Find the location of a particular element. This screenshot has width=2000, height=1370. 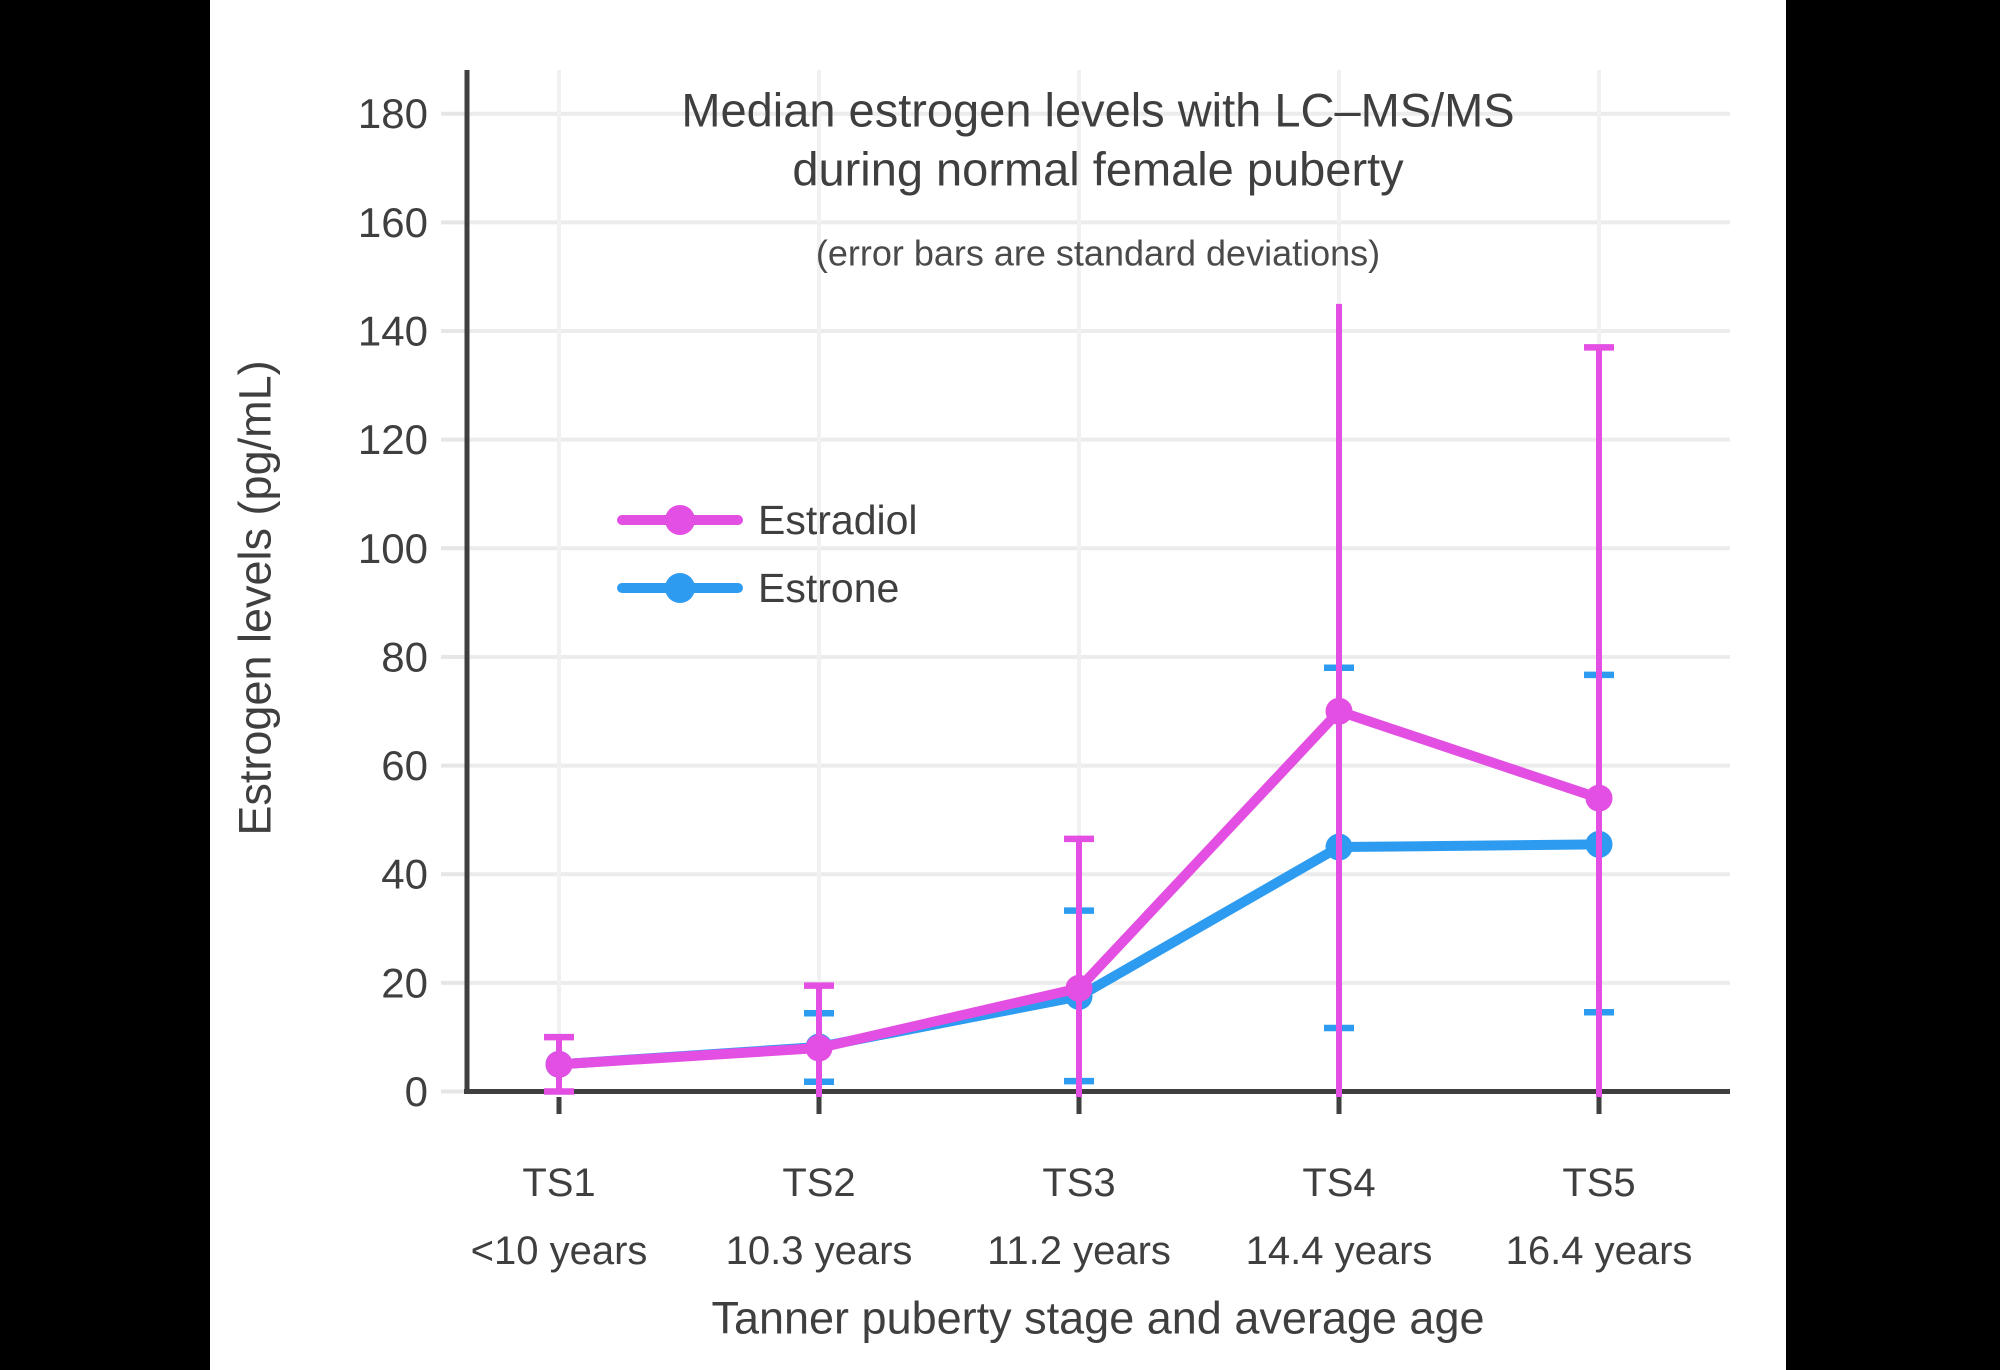

point-estradiol-ts4 is located at coordinates (1339, 711).